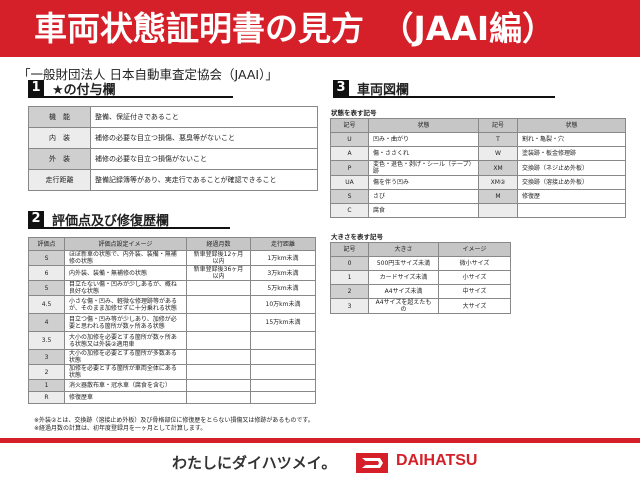  What do you see at coordinates (349, 210) in the screenshot?
I see `table-cell: C` at bounding box center [349, 210].